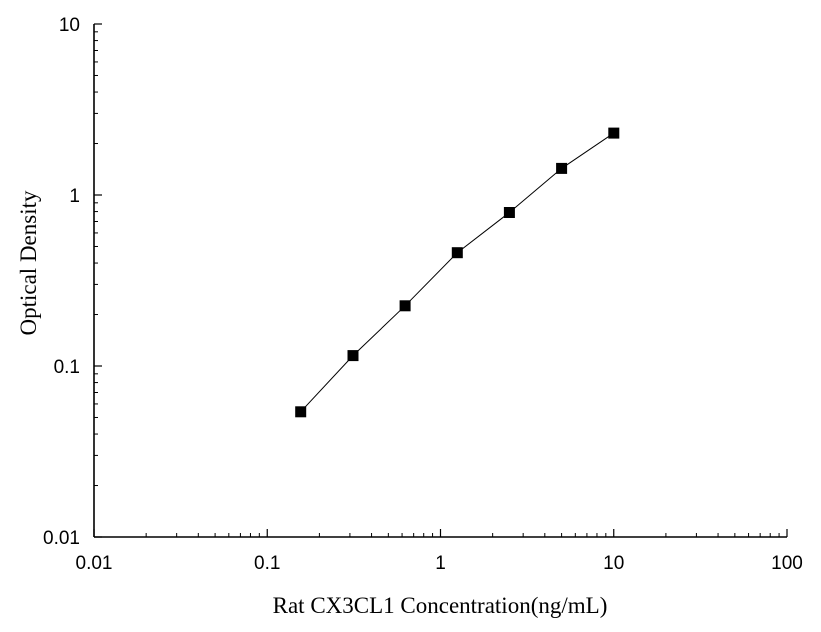  I want to click on y-tick-label: 0.1, so click(67, 367).